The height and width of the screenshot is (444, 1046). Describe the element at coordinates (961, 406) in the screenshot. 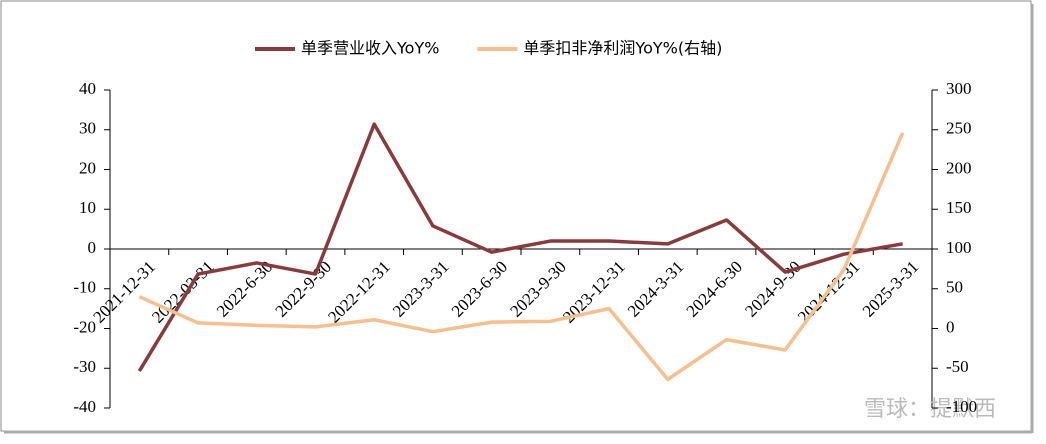

I see `y2-tick-label: -100` at that location.